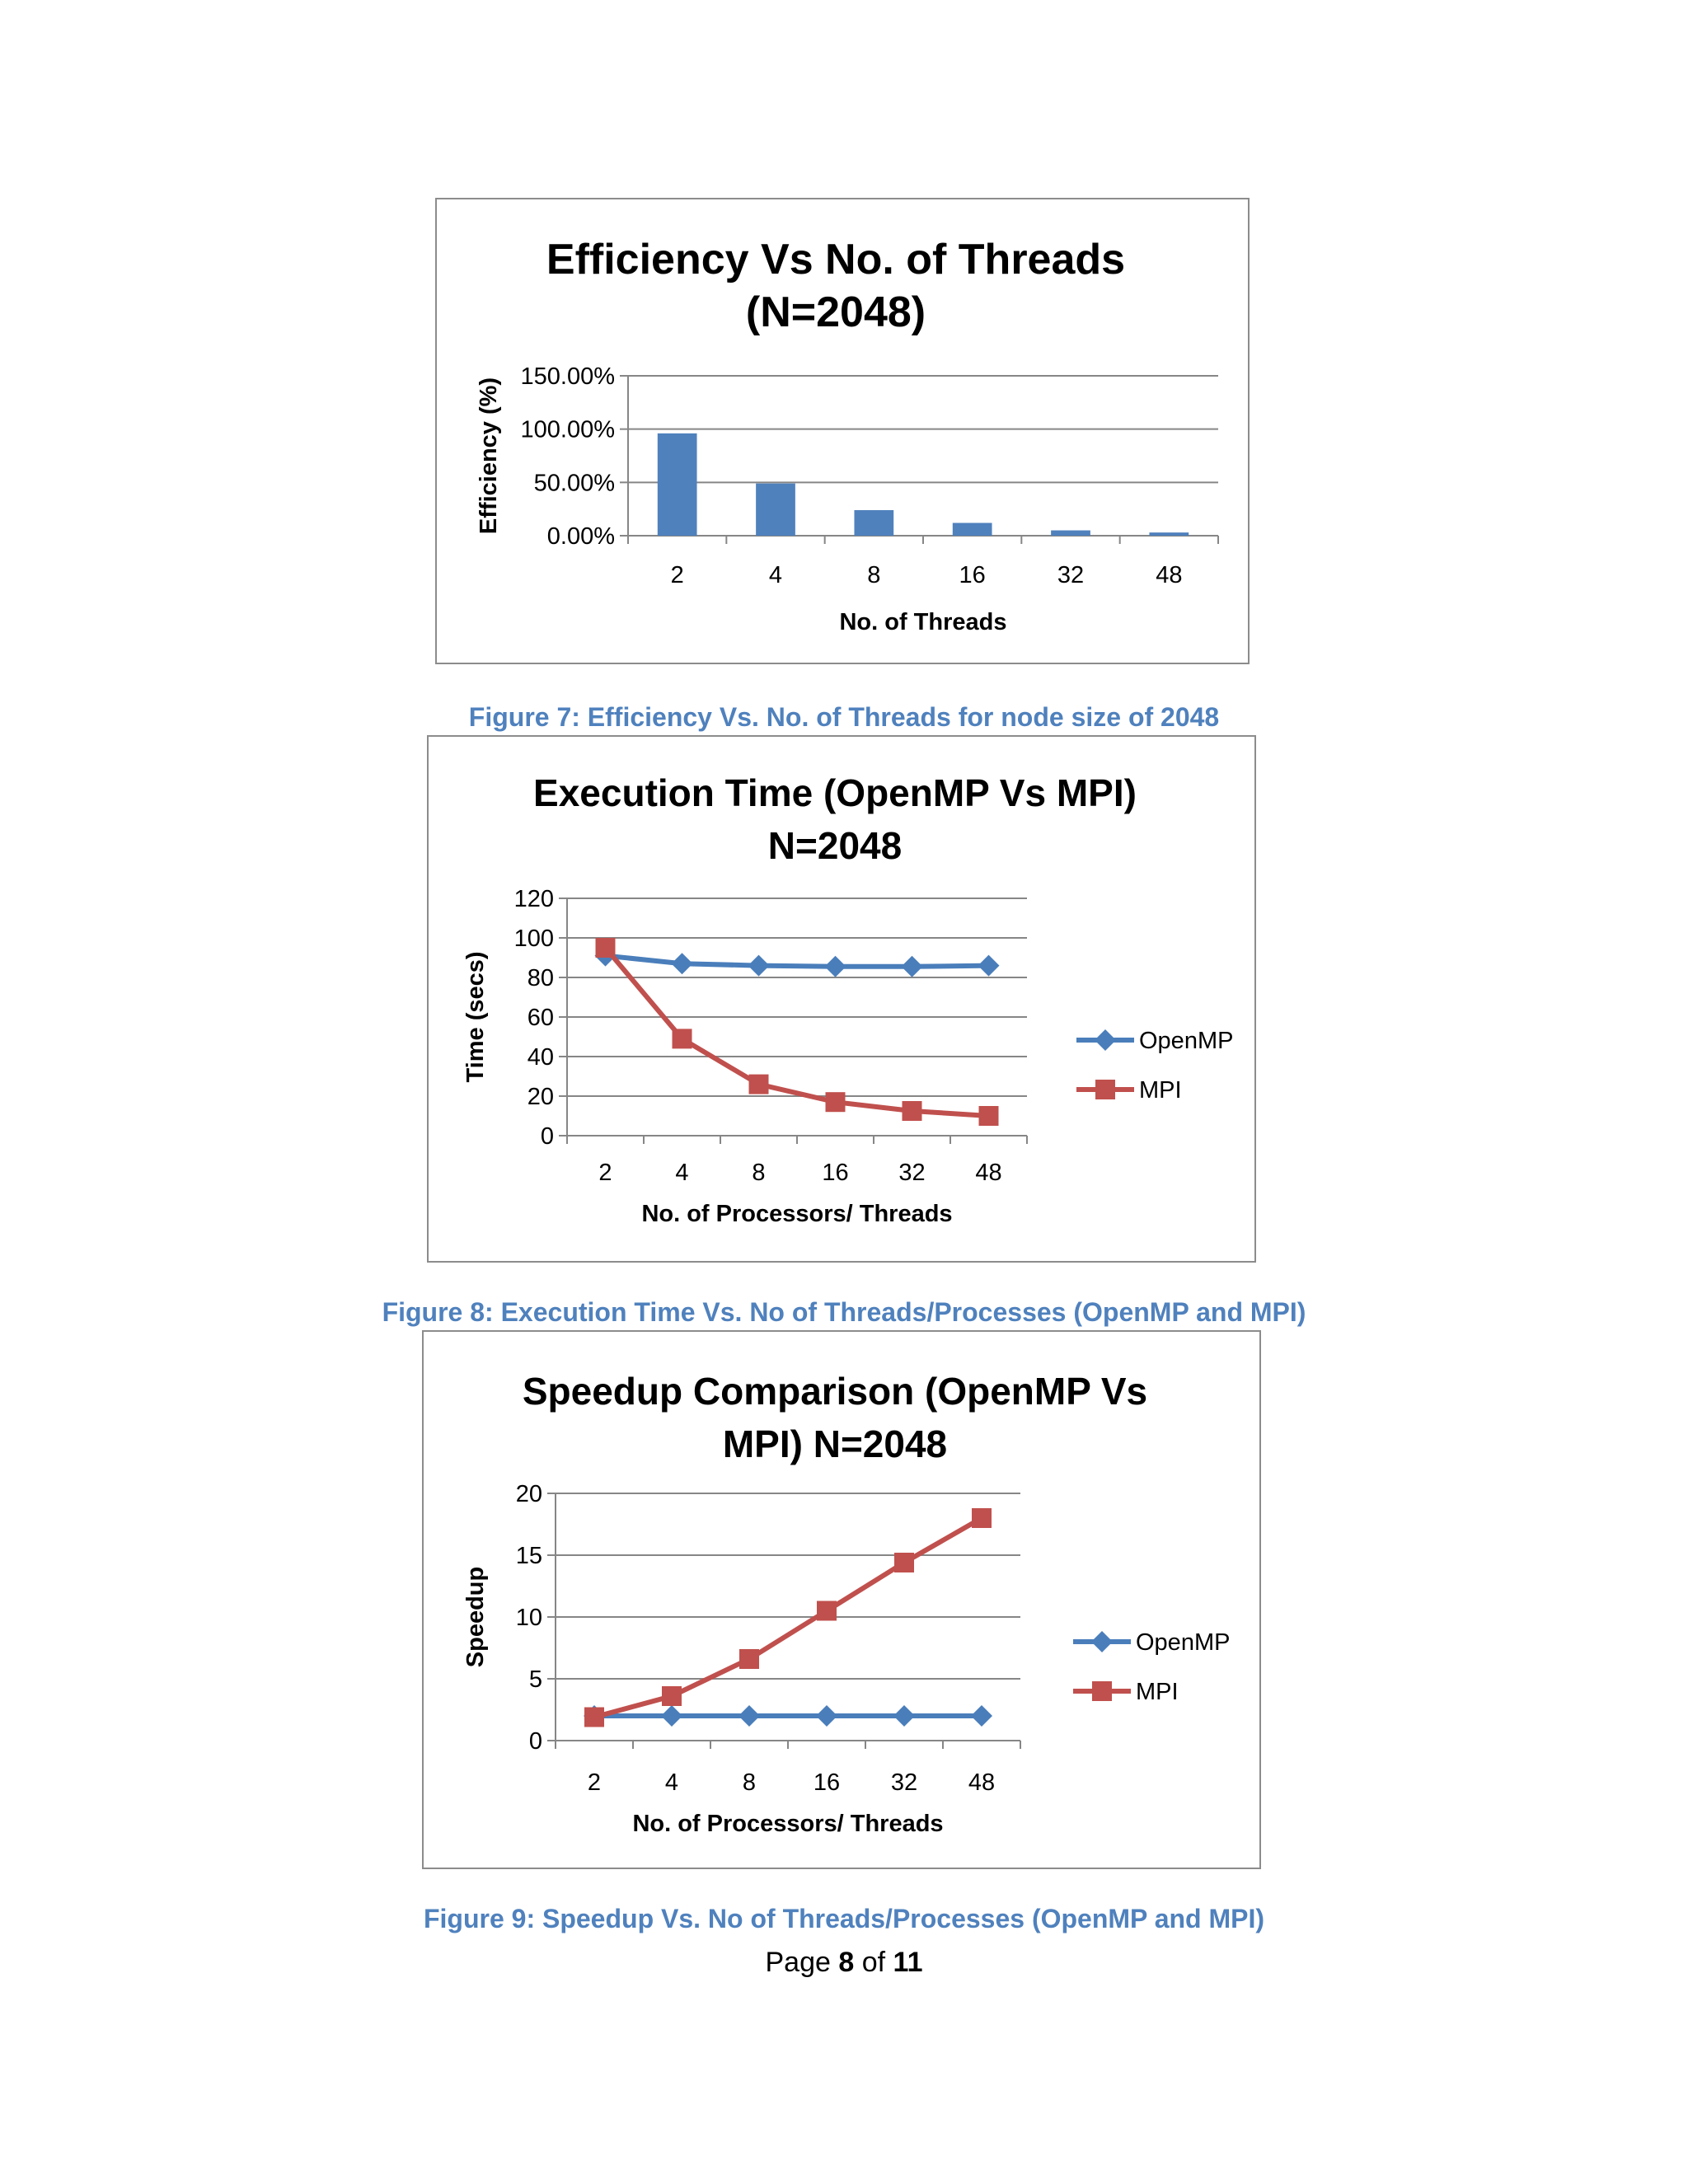  What do you see at coordinates (541, 1057) in the screenshot?
I see `y-tick-label: 40` at bounding box center [541, 1057].